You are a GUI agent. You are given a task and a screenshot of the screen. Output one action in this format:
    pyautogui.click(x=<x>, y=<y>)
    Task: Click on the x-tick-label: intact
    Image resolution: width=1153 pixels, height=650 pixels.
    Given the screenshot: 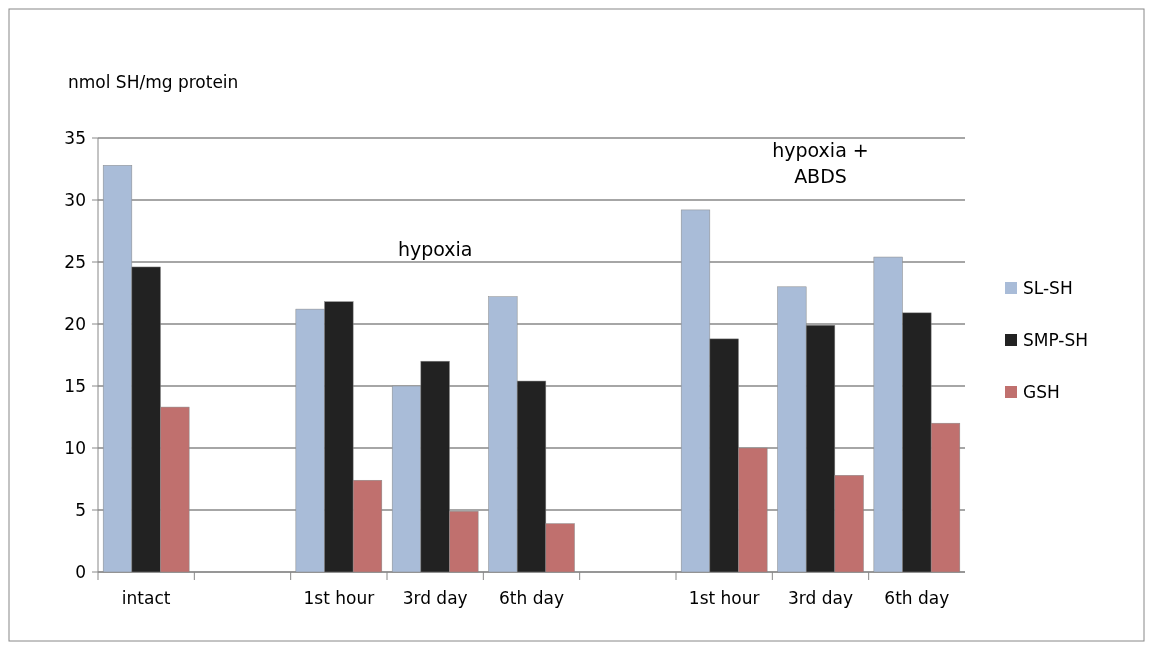 What is the action you would take?
    pyautogui.click(x=146, y=598)
    